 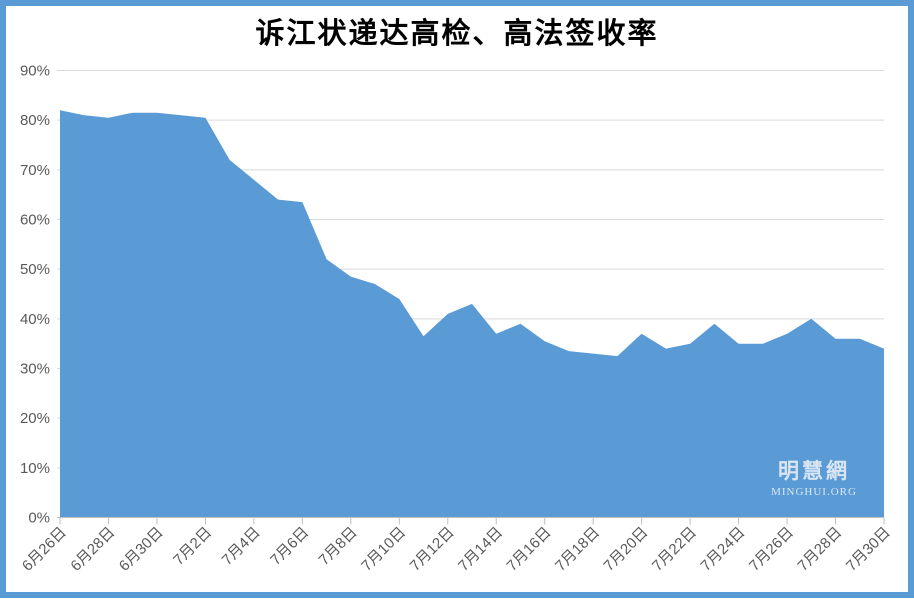 What do you see at coordinates (480, 549) in the screenshot?
I see `x-tick-label: 7月14日` at bounding box center [480, 549].